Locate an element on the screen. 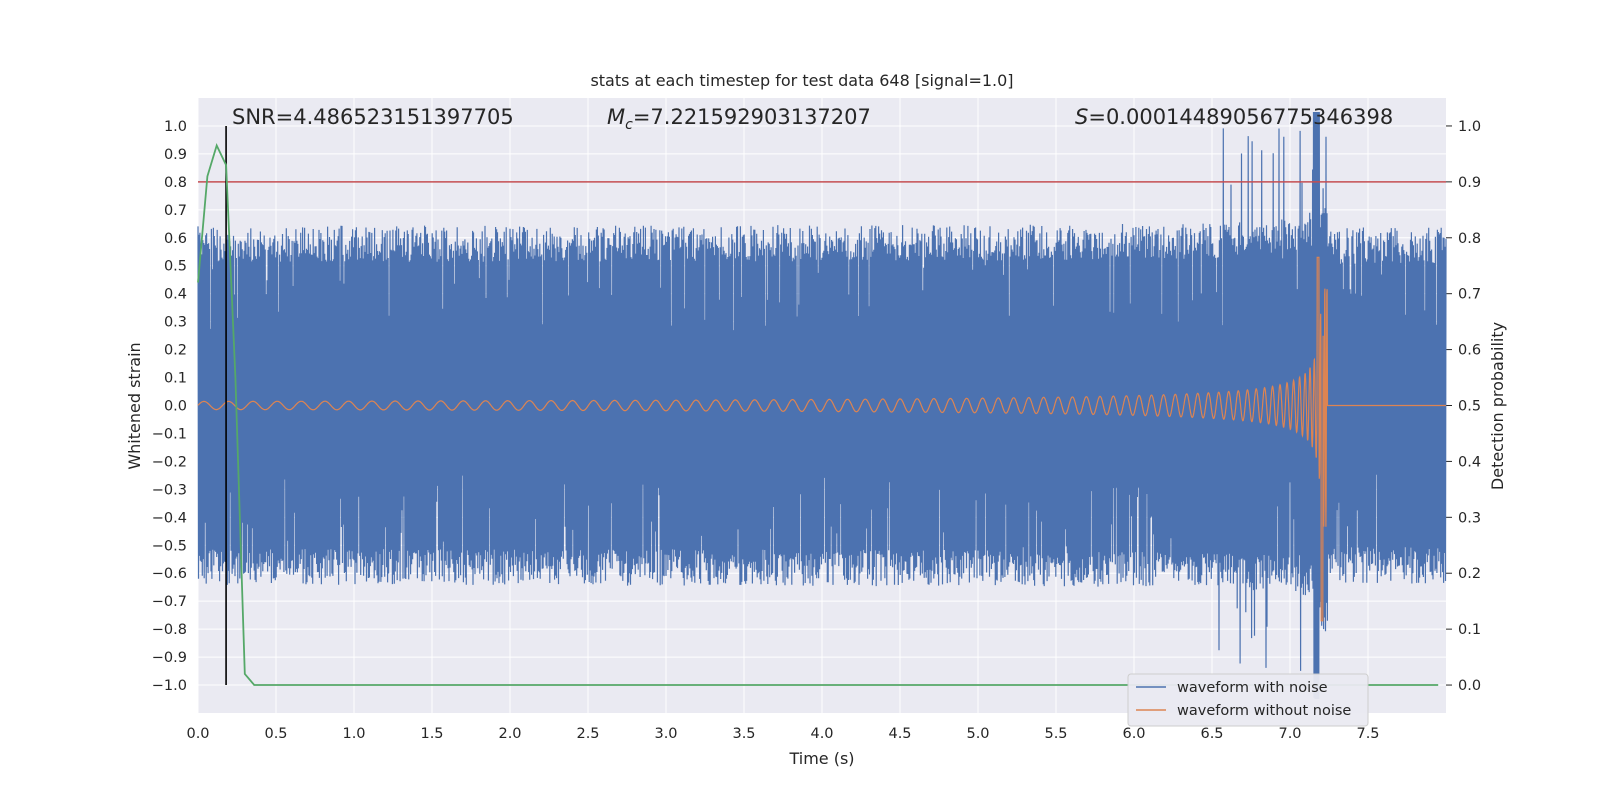  y-tick-label: −0.5 is located at coordinates (169, 546).